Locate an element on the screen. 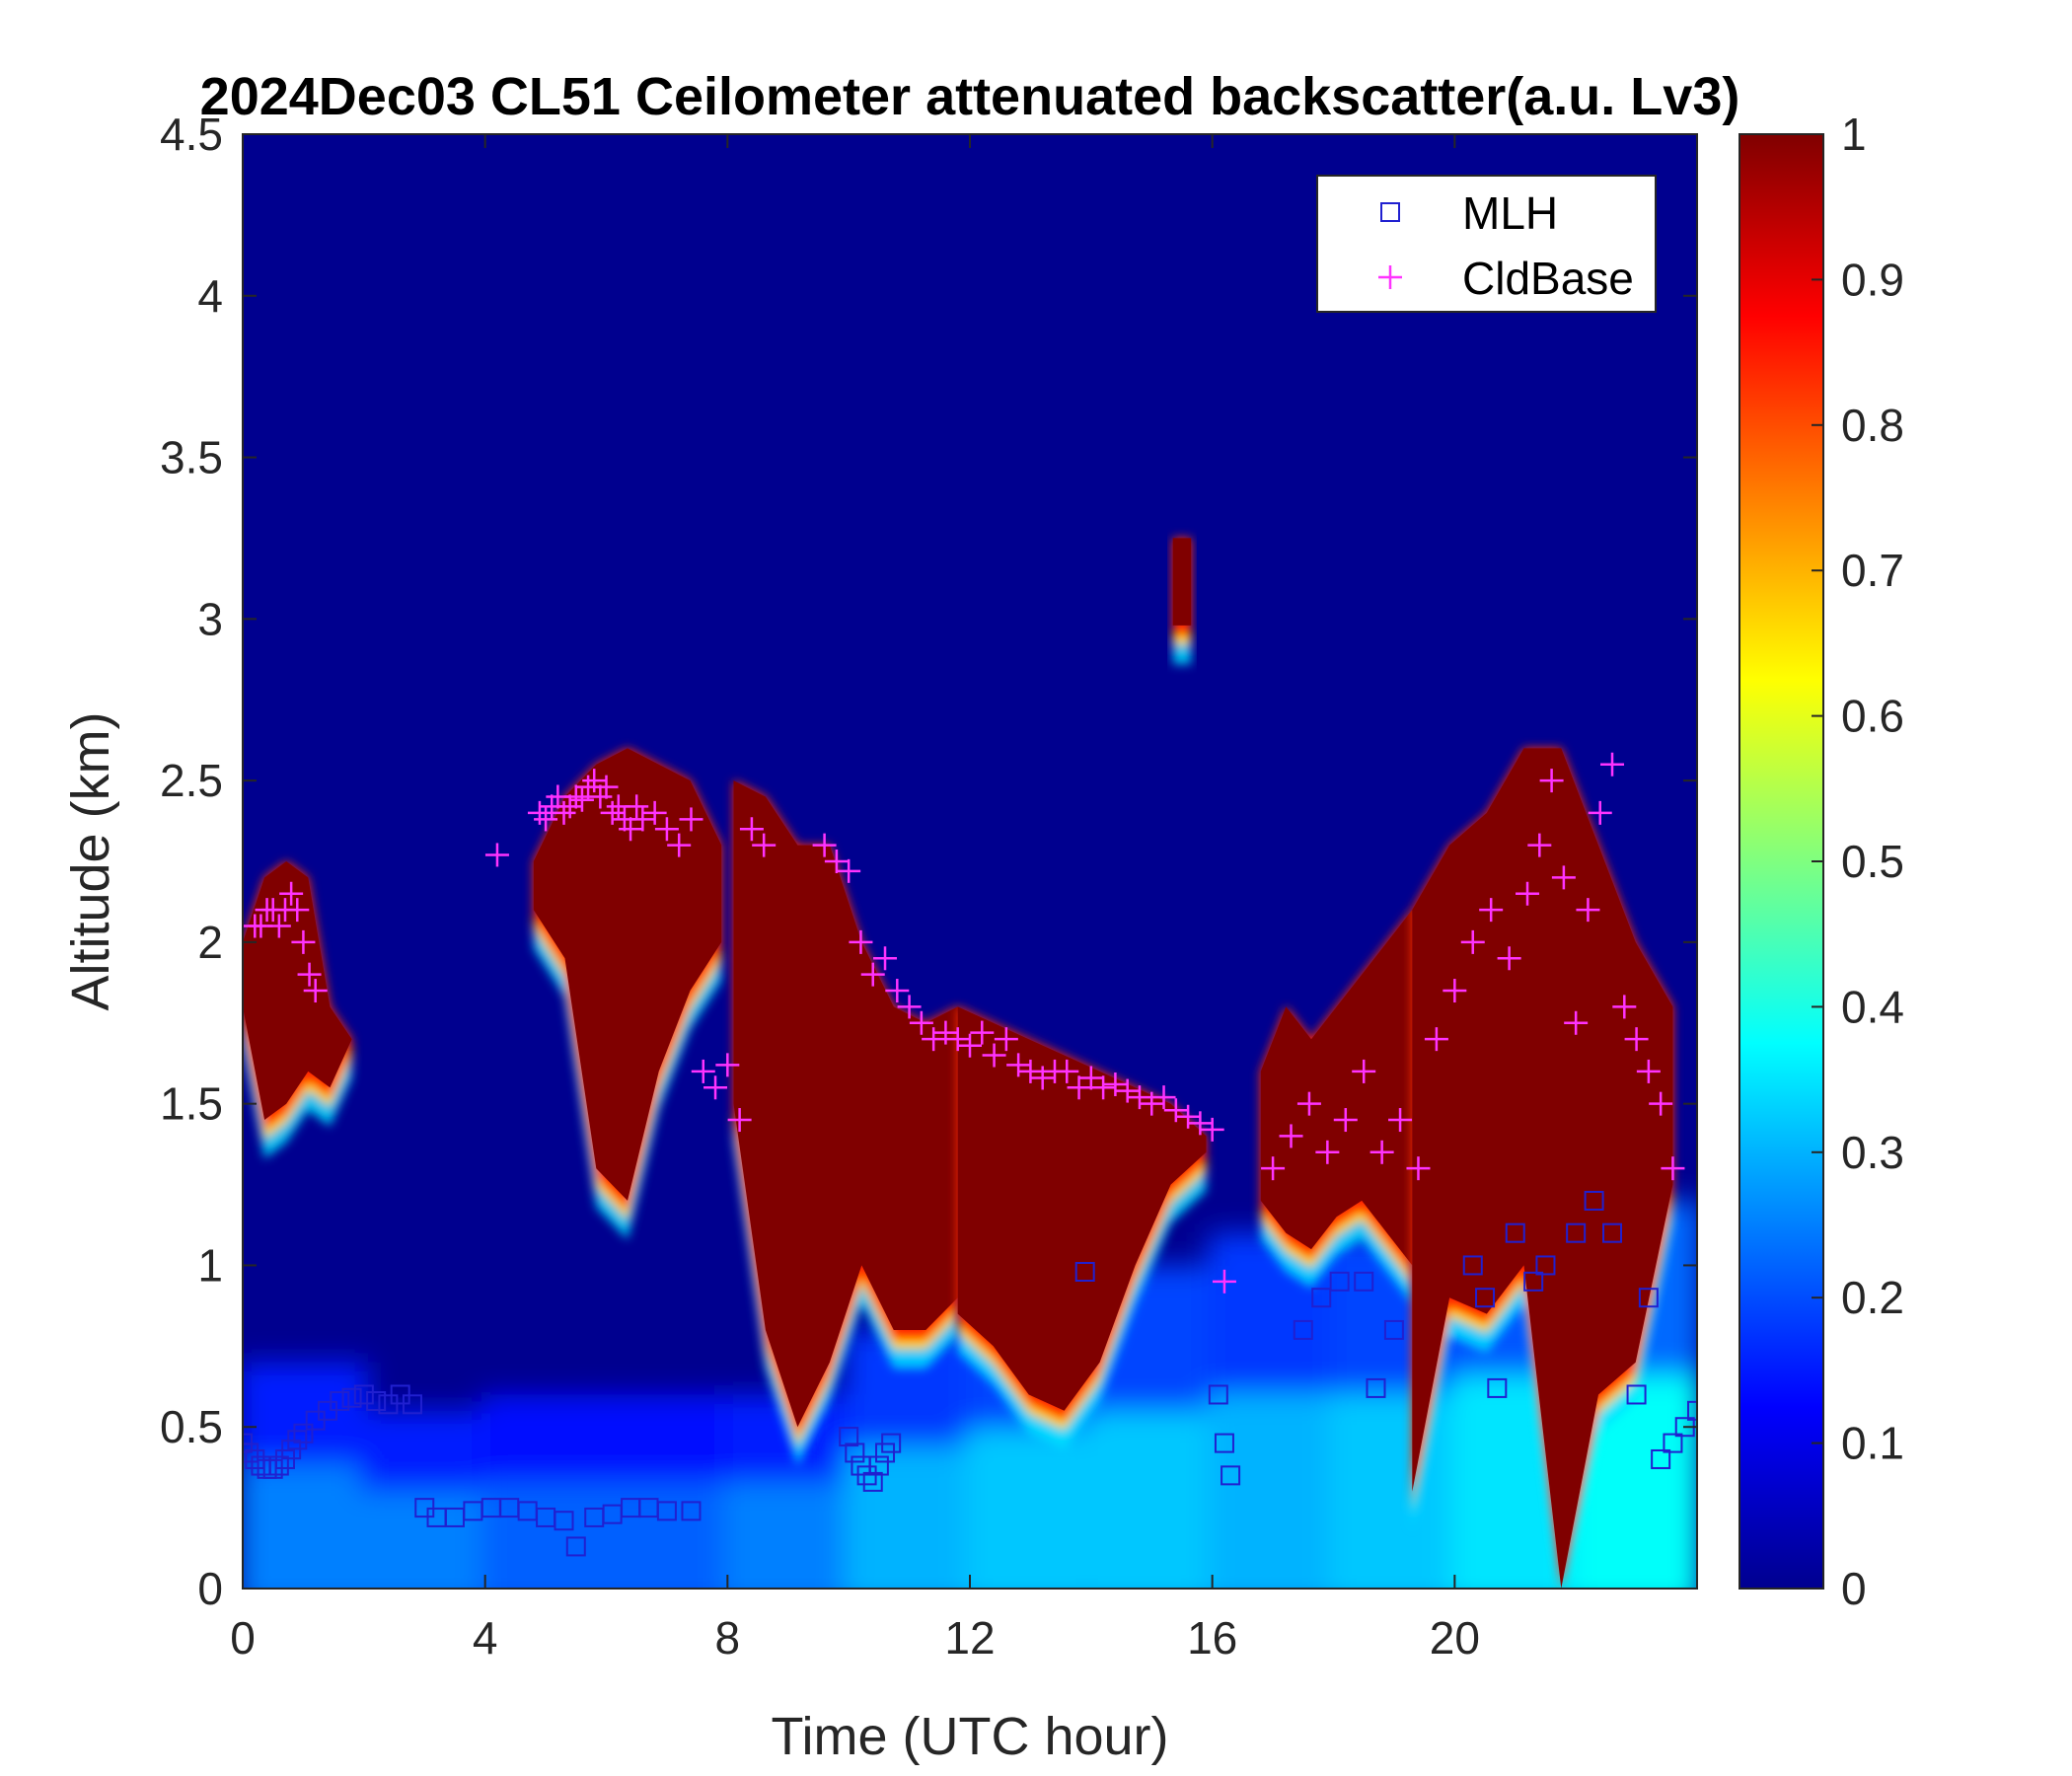 The width and height of the screenshot is (2072, 1776). colorbar-tick-label: 1 is located at coordinates (1854, 135).